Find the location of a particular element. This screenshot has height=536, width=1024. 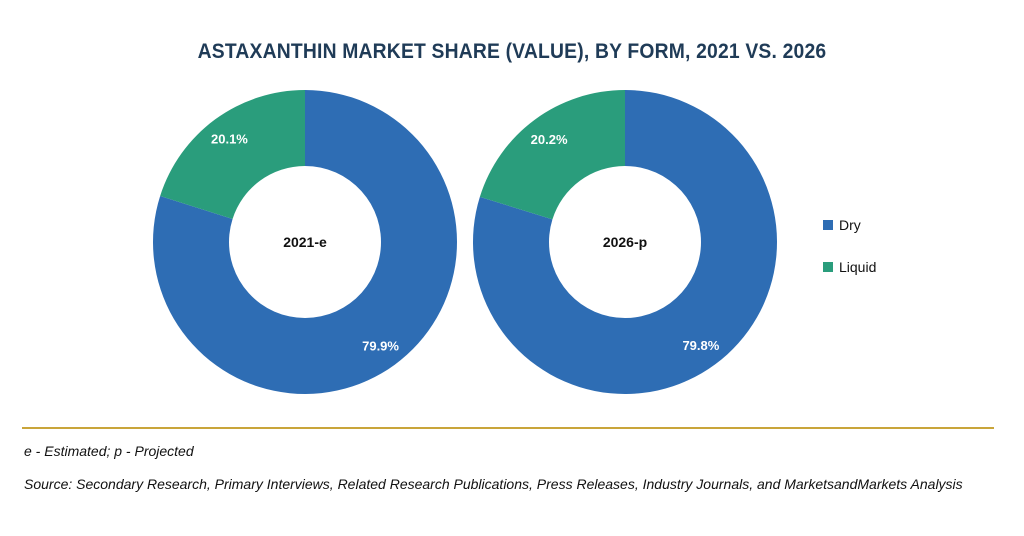

slice-label-dry-1: 79.8% is located at coordinates (700, 345).